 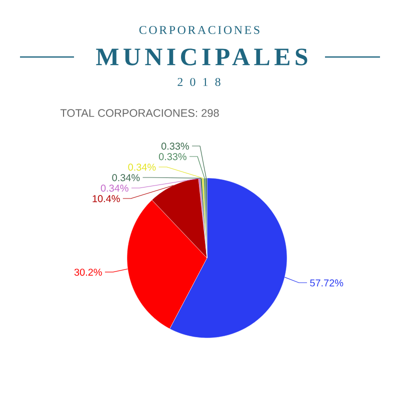 What do you see at coordinates (199, 30) in the screenshot?
I see `text: CORPORACIONES` at bounding box center [199, 30].